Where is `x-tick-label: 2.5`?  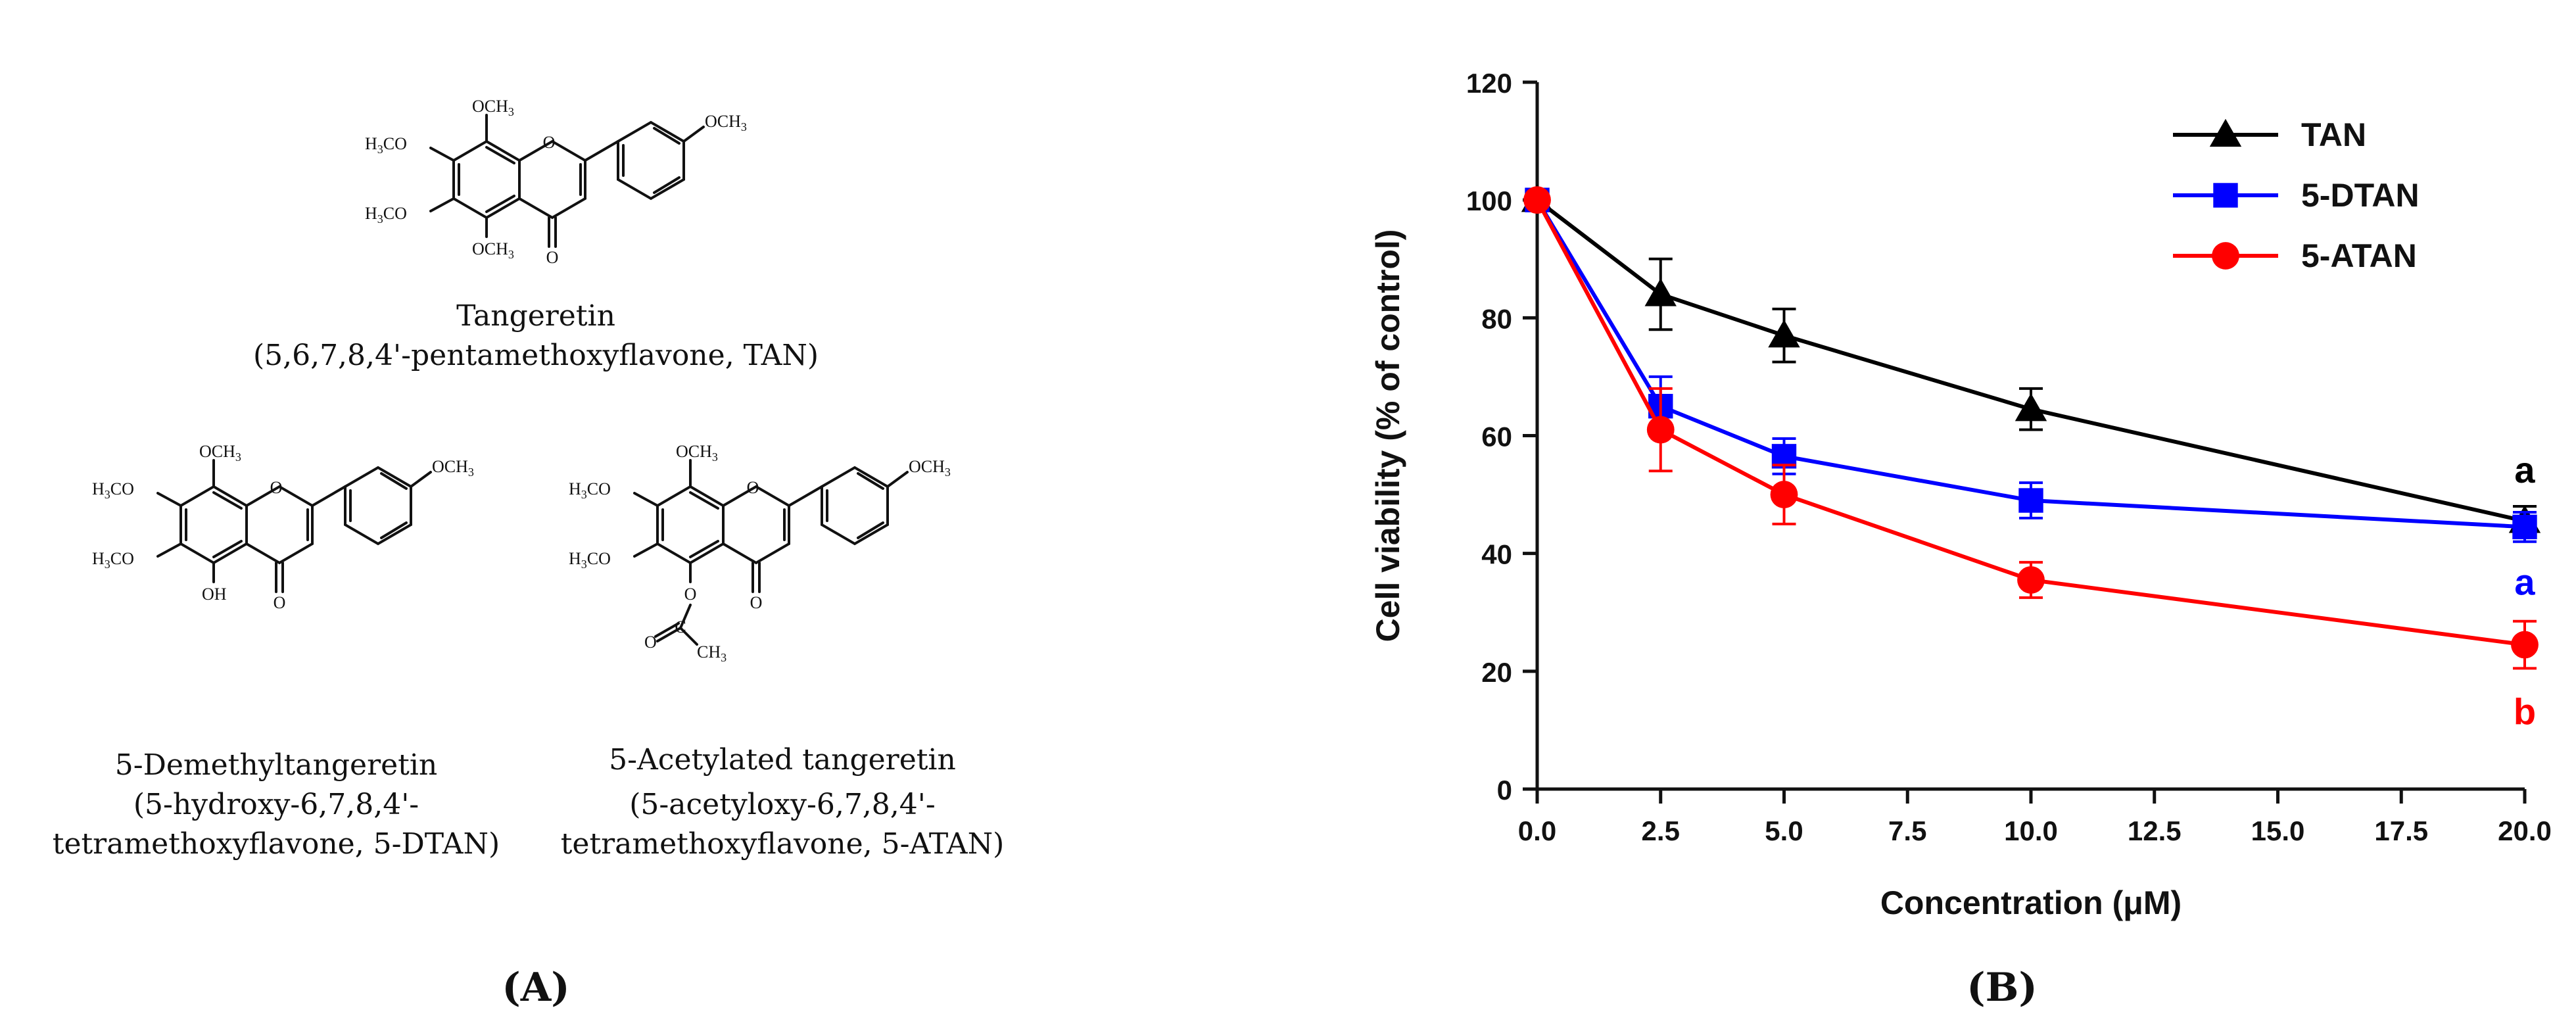 x-tick-label: 2.5 is located at coordinates (1661, 830).